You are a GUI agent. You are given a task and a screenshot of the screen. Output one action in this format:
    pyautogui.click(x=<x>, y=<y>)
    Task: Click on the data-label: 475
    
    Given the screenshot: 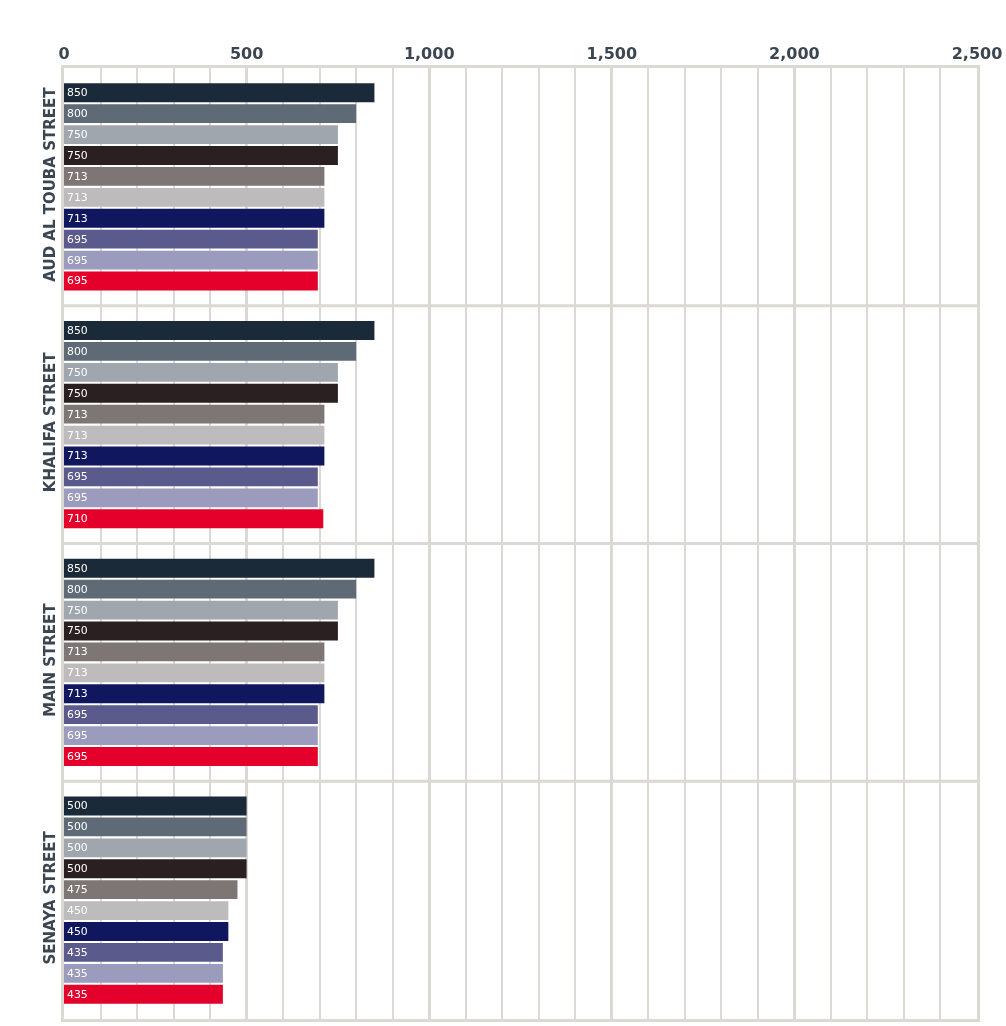 What is the action you would take?
    pyautogui.click(x=77, y=890)
    